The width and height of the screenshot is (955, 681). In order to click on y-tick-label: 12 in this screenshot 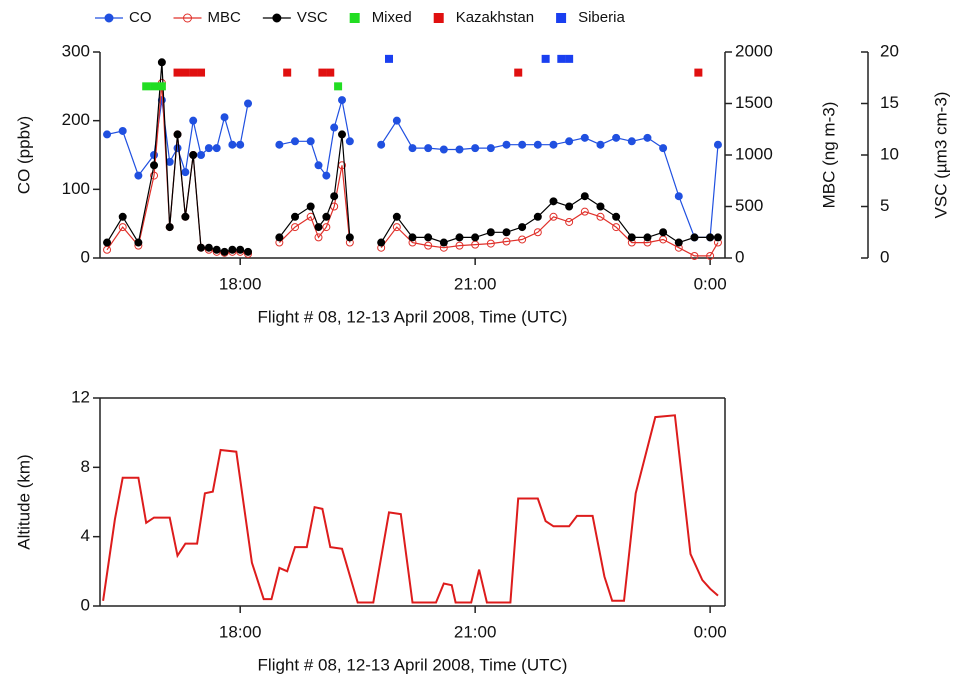, I will do `click(80, 396)`.